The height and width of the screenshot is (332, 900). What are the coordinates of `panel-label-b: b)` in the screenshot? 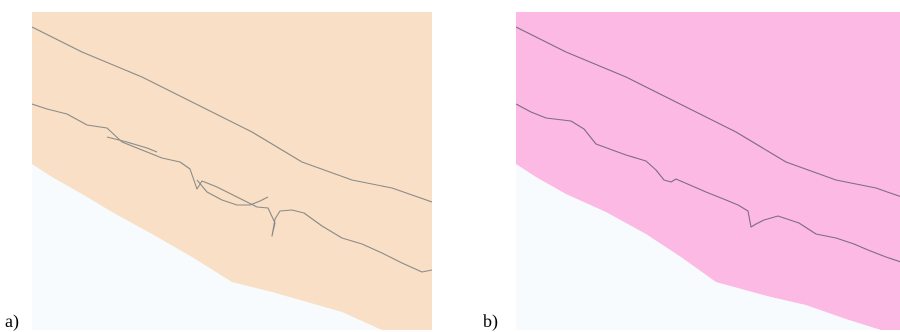 It's located at (490, 321).